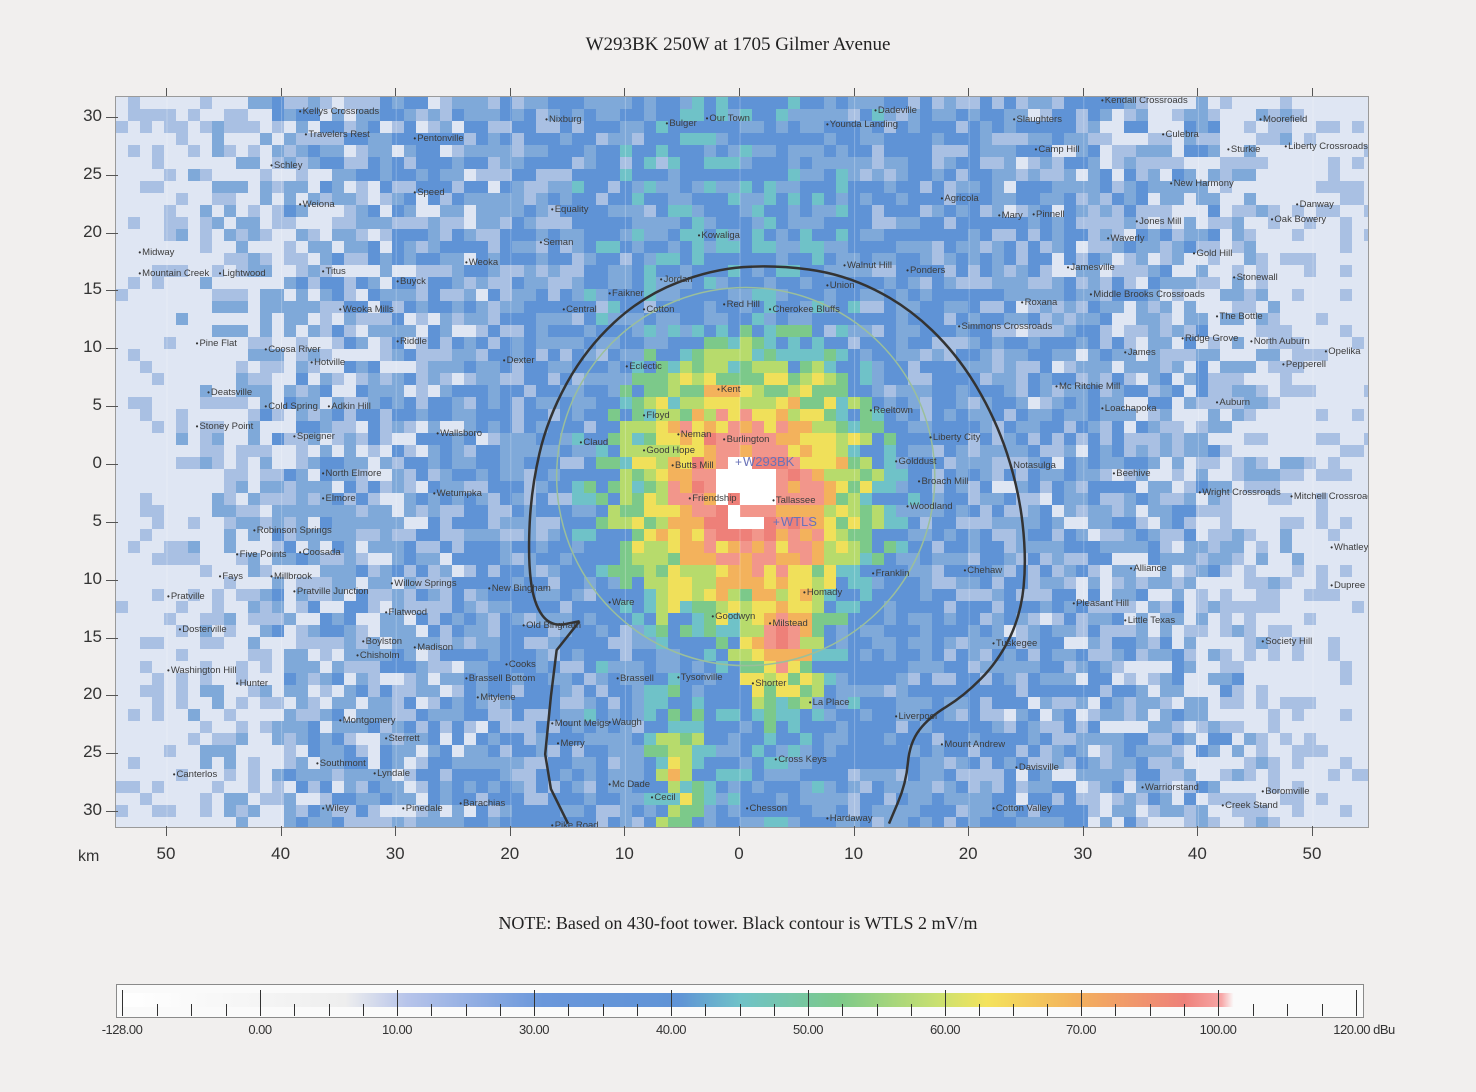 The width and height of the screenshot is (1476, 1092). I want to click on place-label: Central, so click(579, 309).